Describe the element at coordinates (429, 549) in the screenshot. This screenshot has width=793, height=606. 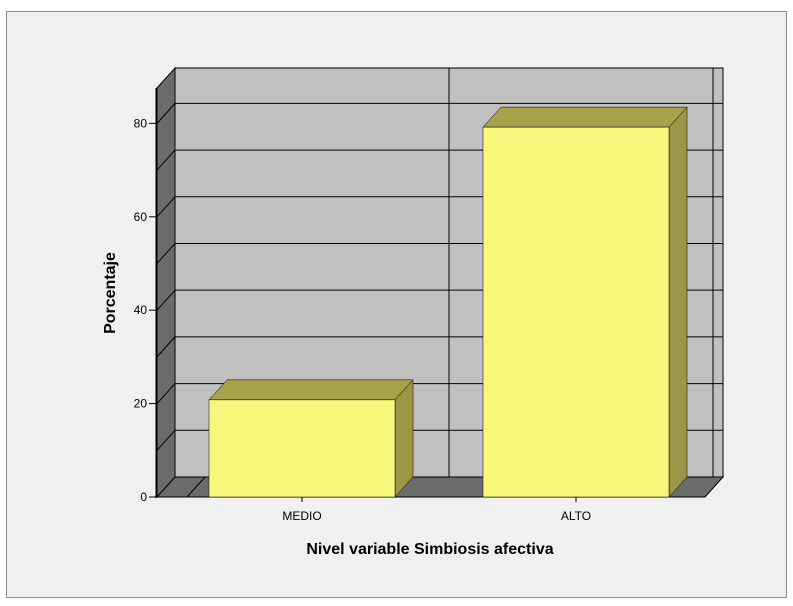
I see `x-axis-title: Nivel variable Simbiosis afectiva` at that location.